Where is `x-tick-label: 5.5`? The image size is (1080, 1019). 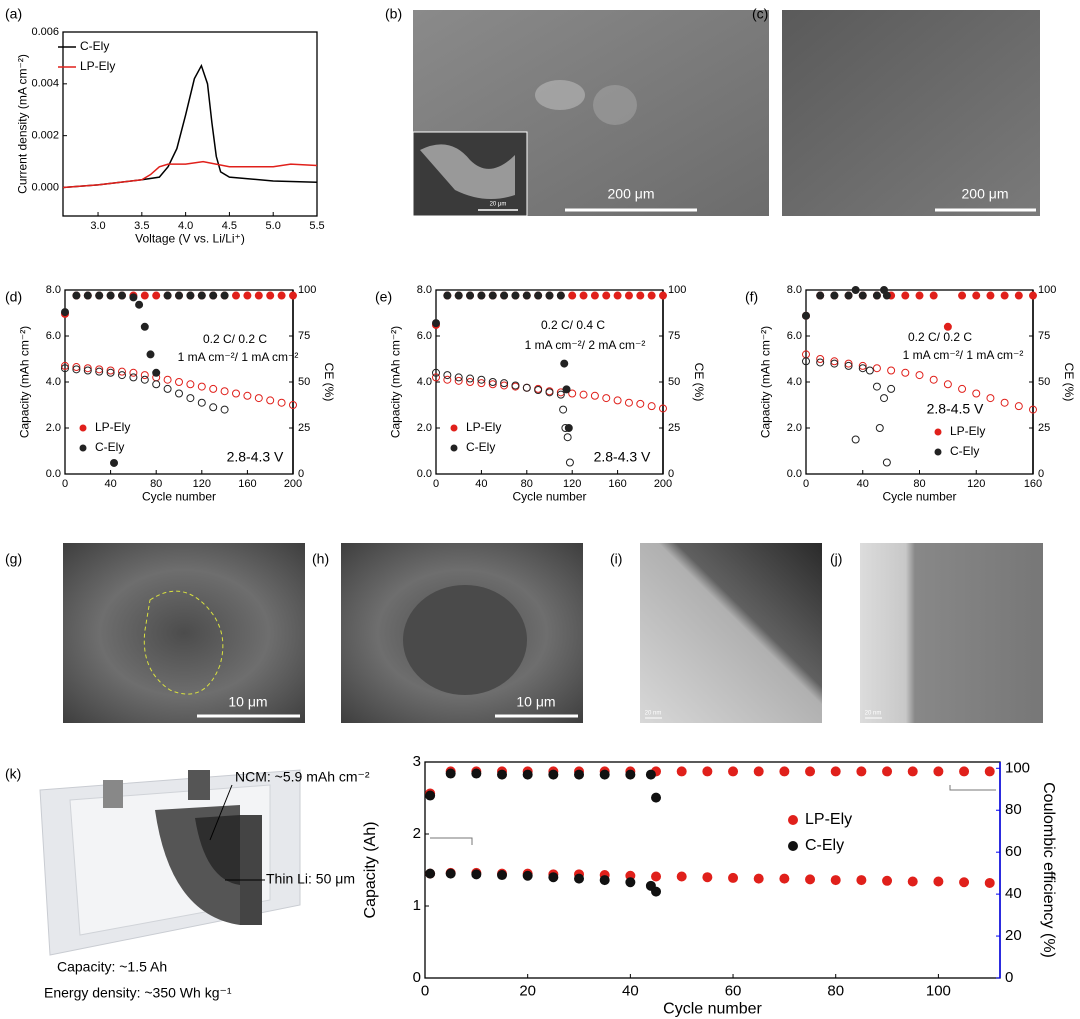
x-tick-label: 5.5 is located at coordinates (316, 226).